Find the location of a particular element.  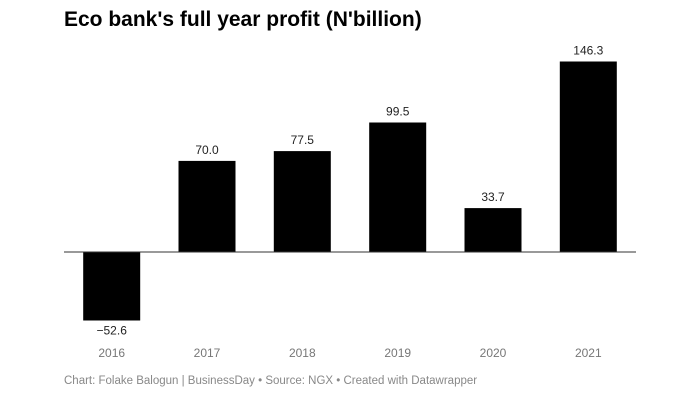

x-tick-label-2021: 2021 is located at coordinates (588, 353).